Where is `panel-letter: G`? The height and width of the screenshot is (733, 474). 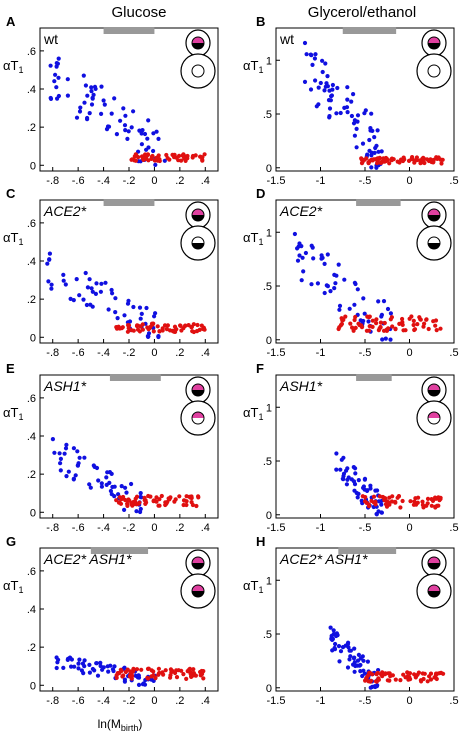
panel-letter: G is located at coordinates (11, 541).